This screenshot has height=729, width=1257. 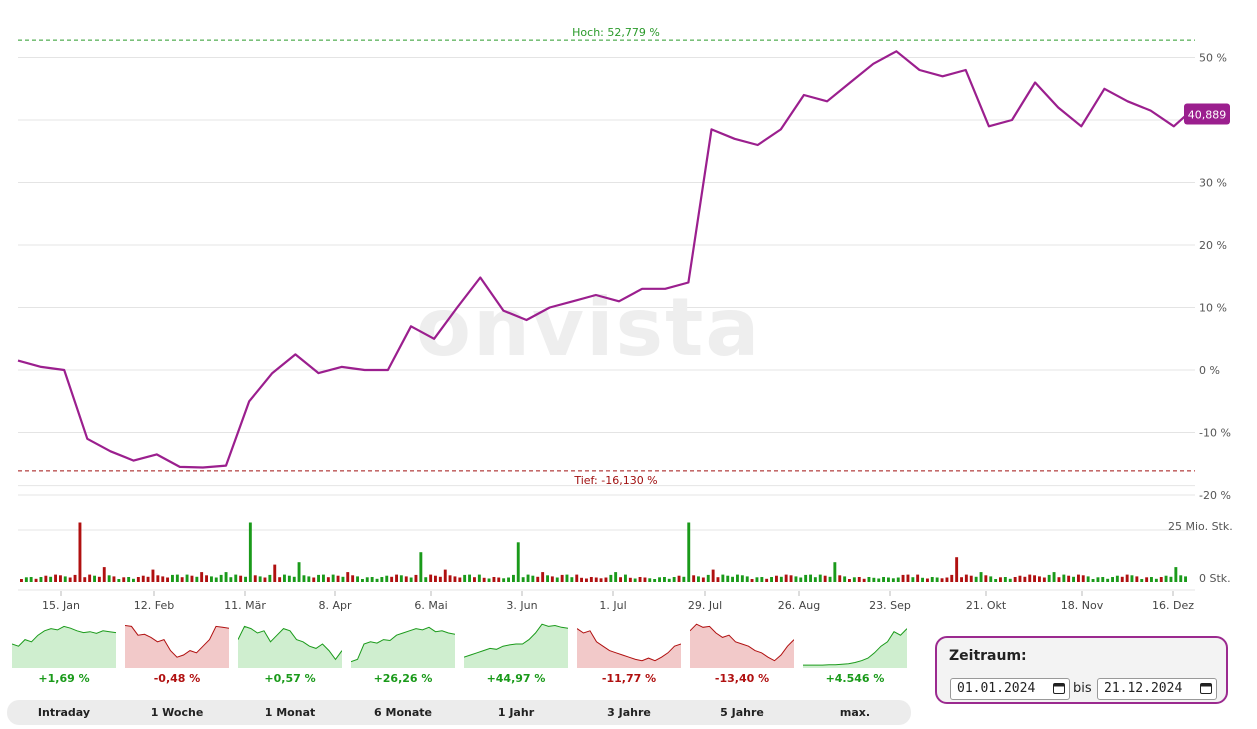 What do you see at coordinates (177, 656) in the screenshot?
I see `performance-tile: -0,48 %` at bounding box center [177, 656].